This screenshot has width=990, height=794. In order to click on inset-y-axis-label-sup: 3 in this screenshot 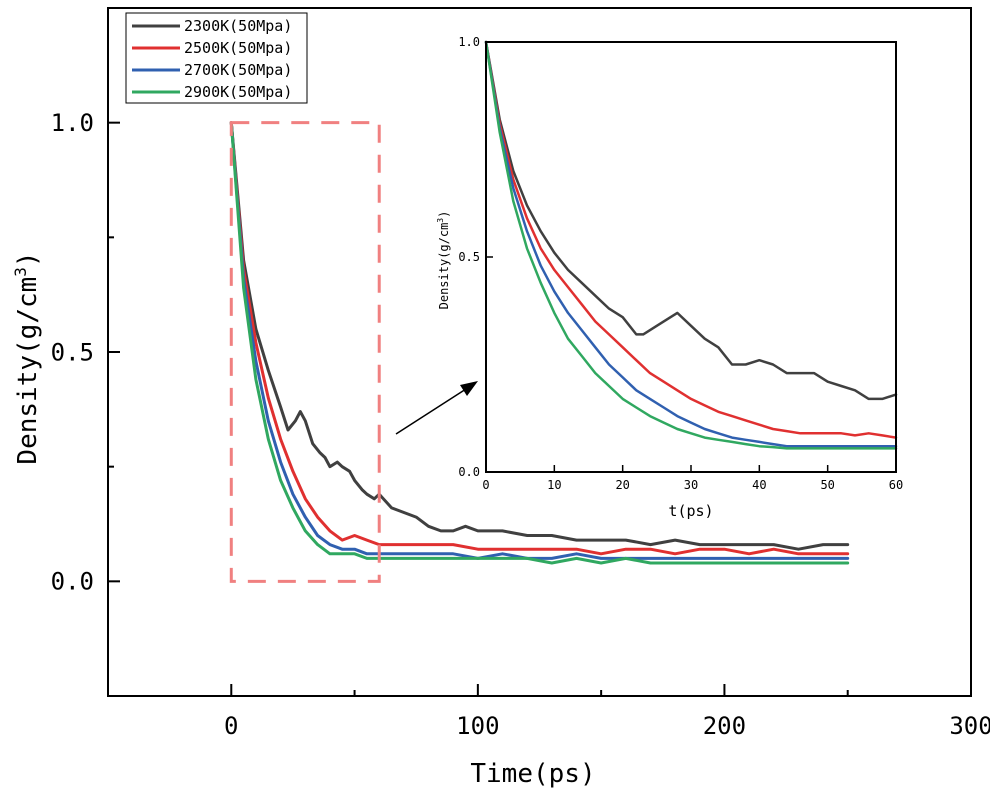, I will do `click(440, 220)`.